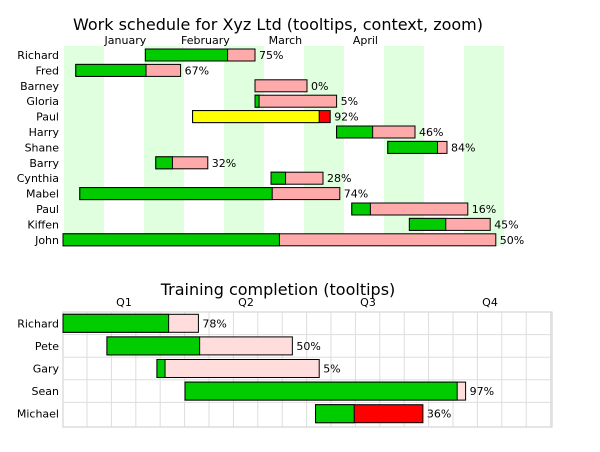 The image size is (600, 452). Describe the element at coordinates (368, 302) in the screenshot. I see `quarter-tick-label: Q3` at that location.